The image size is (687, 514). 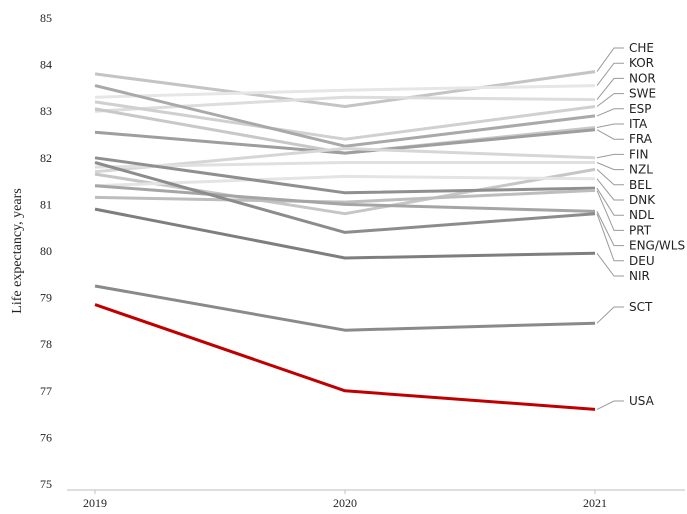 What do you see at coordinates (610, 125) in the screenshot?
I see `leader-line-ita` at bounding box center [610, 125].